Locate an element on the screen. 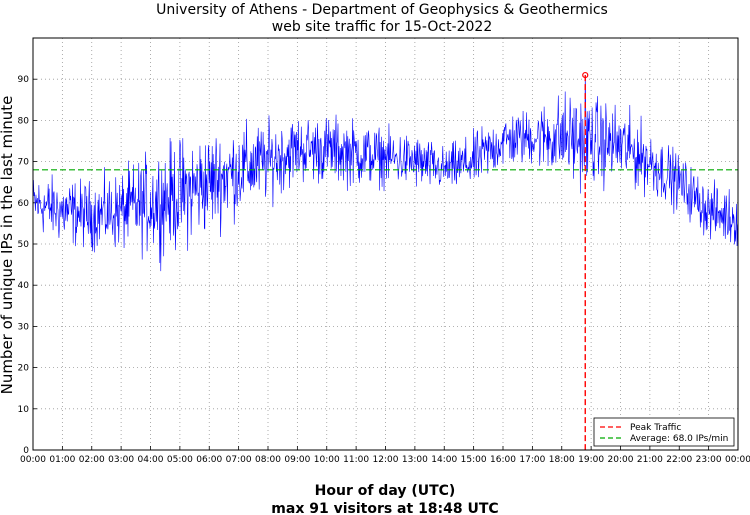 This screenshot has height=515, width=750. x-tick-label: 21:00 is located at coordinates (650, 460).